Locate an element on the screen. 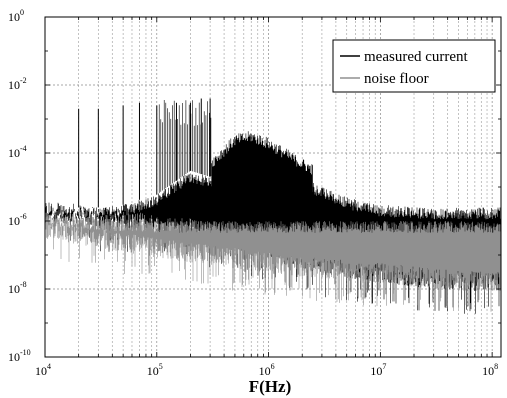 This screenshot has height=398, width=507. x-axis-label: F(Hz) is located at coordinates (270, 386).